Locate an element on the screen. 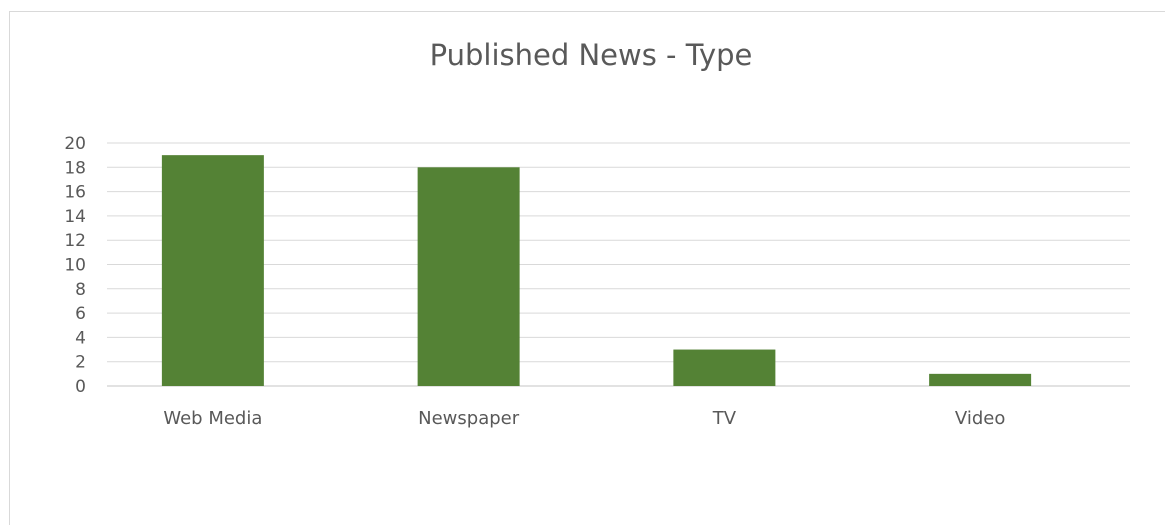 The width and height of the screenshot is (1167, 525). y-axis-ticks: 0 2 4 6 8 10 12 14 16 18 20 is located at coordinates (75, 265).